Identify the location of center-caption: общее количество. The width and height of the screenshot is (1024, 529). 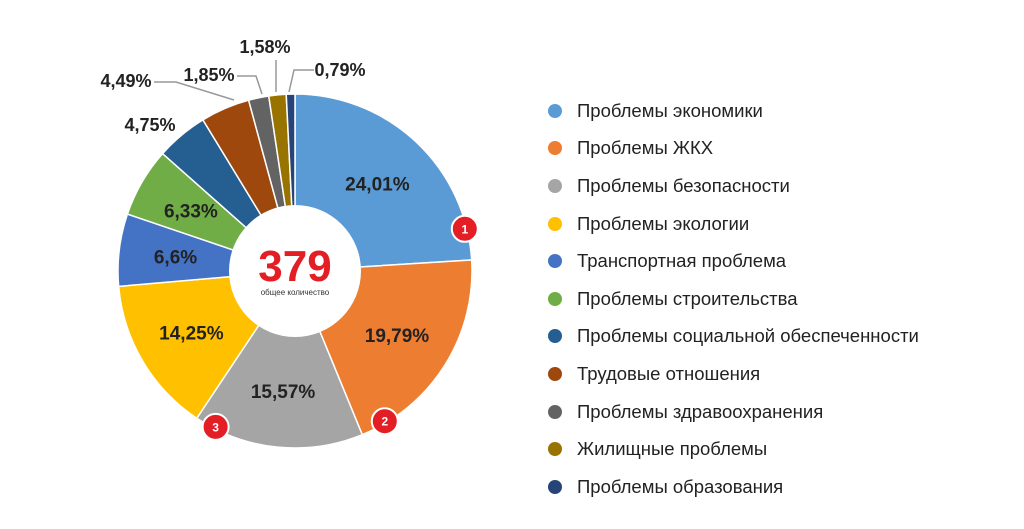
(295, 292).